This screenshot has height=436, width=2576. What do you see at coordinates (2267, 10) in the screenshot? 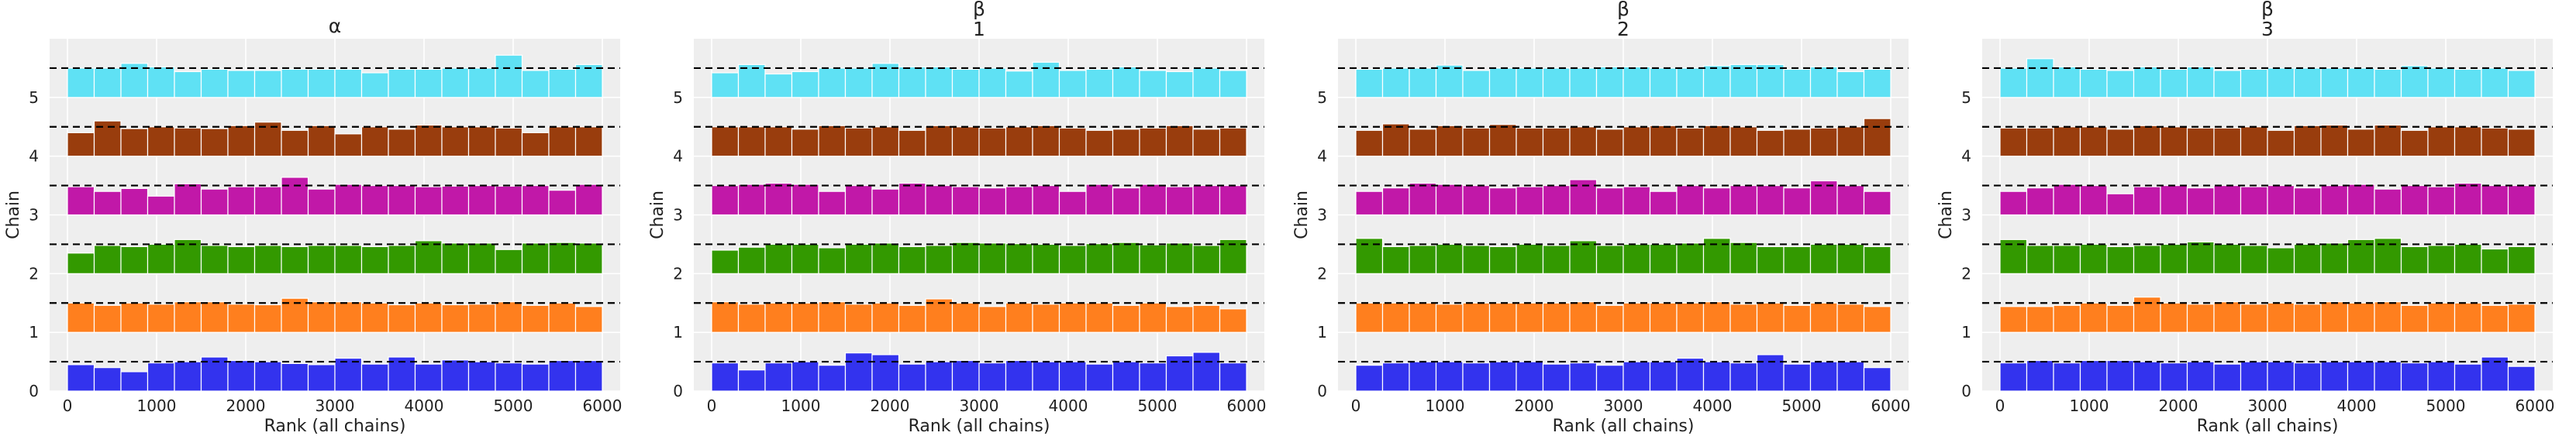
I see `panel-title: β` at bounding box center [2267, 10].